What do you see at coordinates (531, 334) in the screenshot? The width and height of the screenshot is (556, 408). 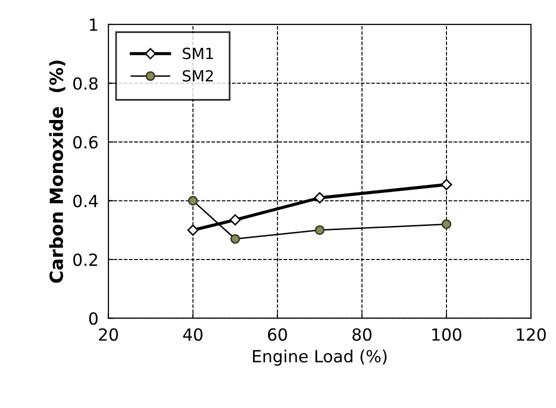 I see `x-tick-label: 120` at bounding box center [531, 334].